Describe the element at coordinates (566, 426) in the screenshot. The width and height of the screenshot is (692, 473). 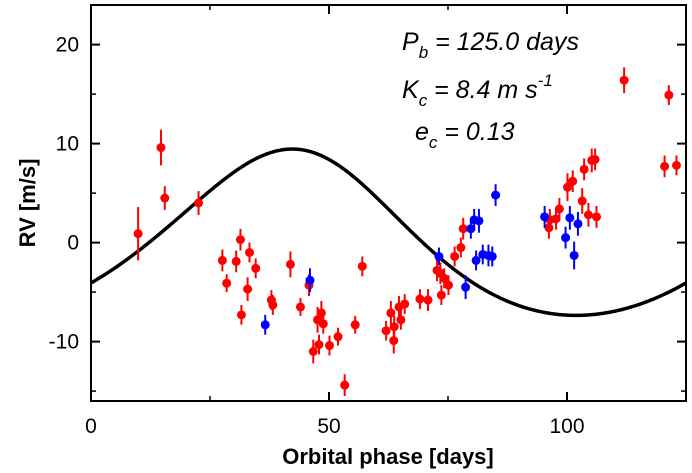
I see `x-tick-label-2: 100` at that location.